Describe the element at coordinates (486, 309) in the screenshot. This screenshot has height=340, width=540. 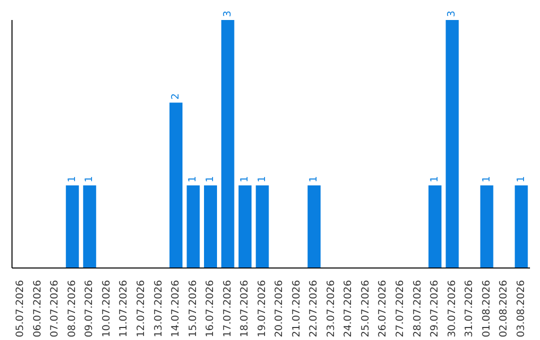
I see `x-tick-label: 01.08.2026` at that location.